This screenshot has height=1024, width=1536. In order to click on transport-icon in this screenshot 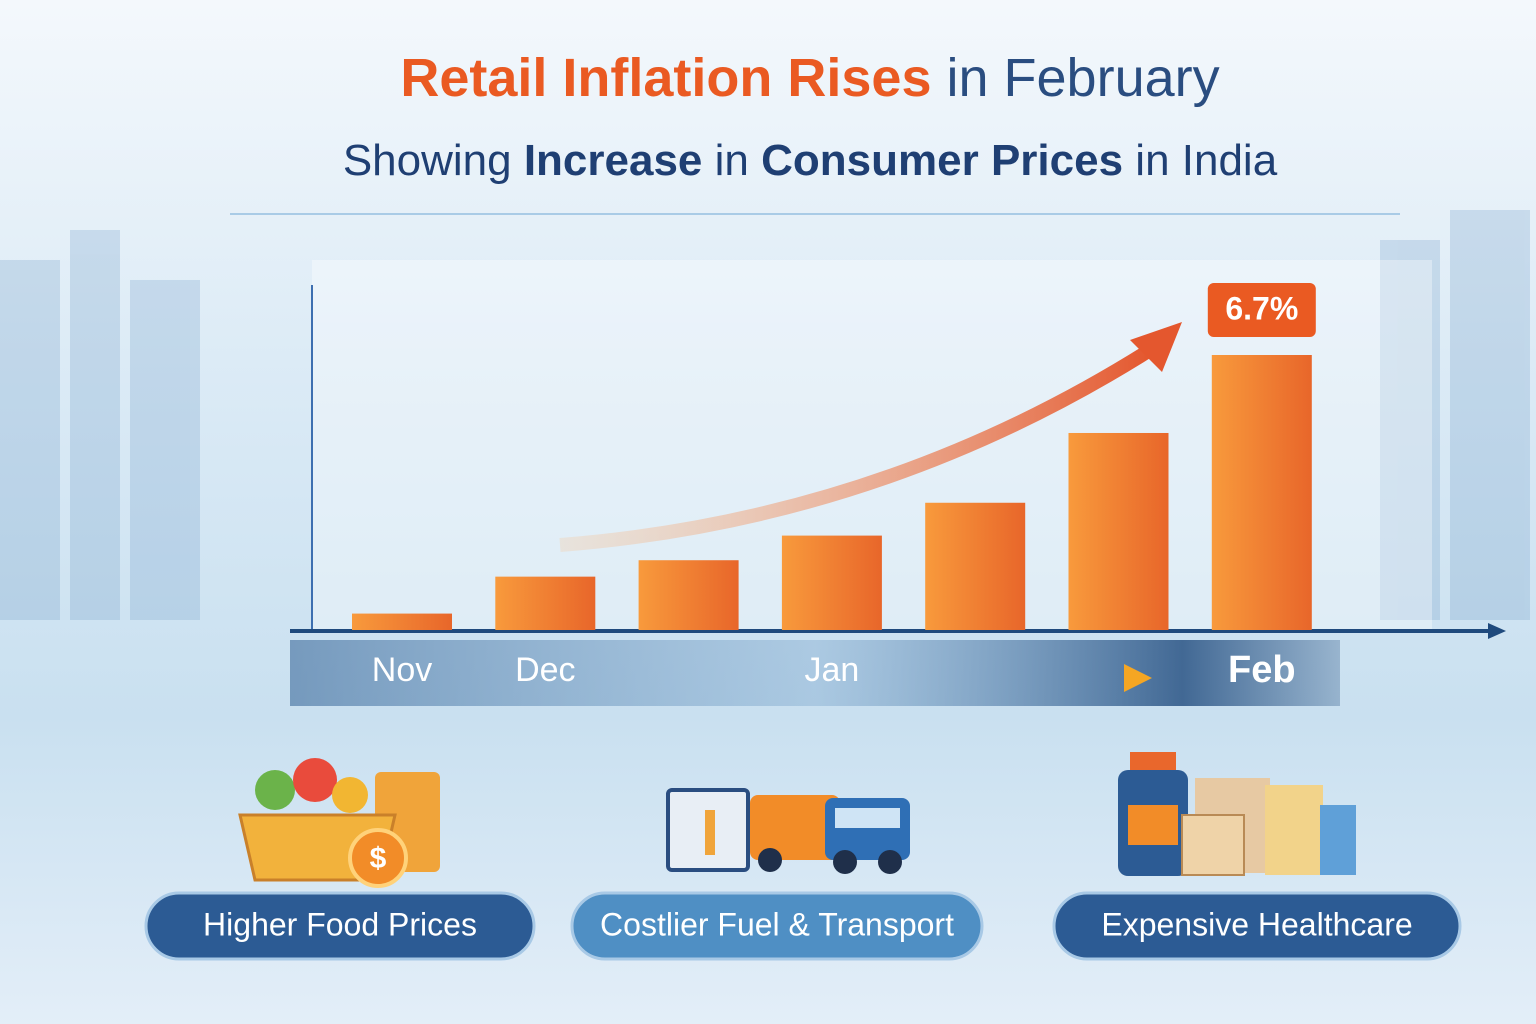, I will do `click(788, 831)`.